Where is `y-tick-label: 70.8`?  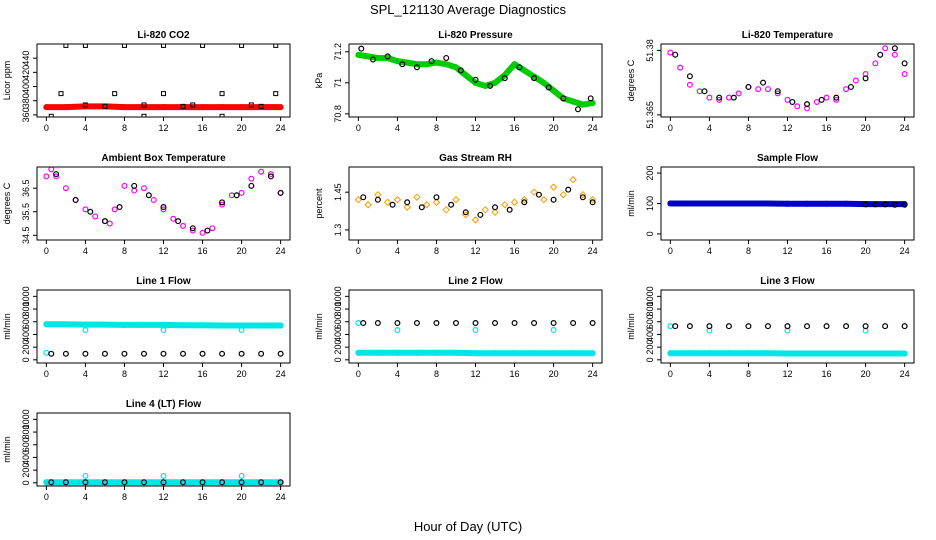 y-tick-label: 70.8 is located at coordinates (338, 114).